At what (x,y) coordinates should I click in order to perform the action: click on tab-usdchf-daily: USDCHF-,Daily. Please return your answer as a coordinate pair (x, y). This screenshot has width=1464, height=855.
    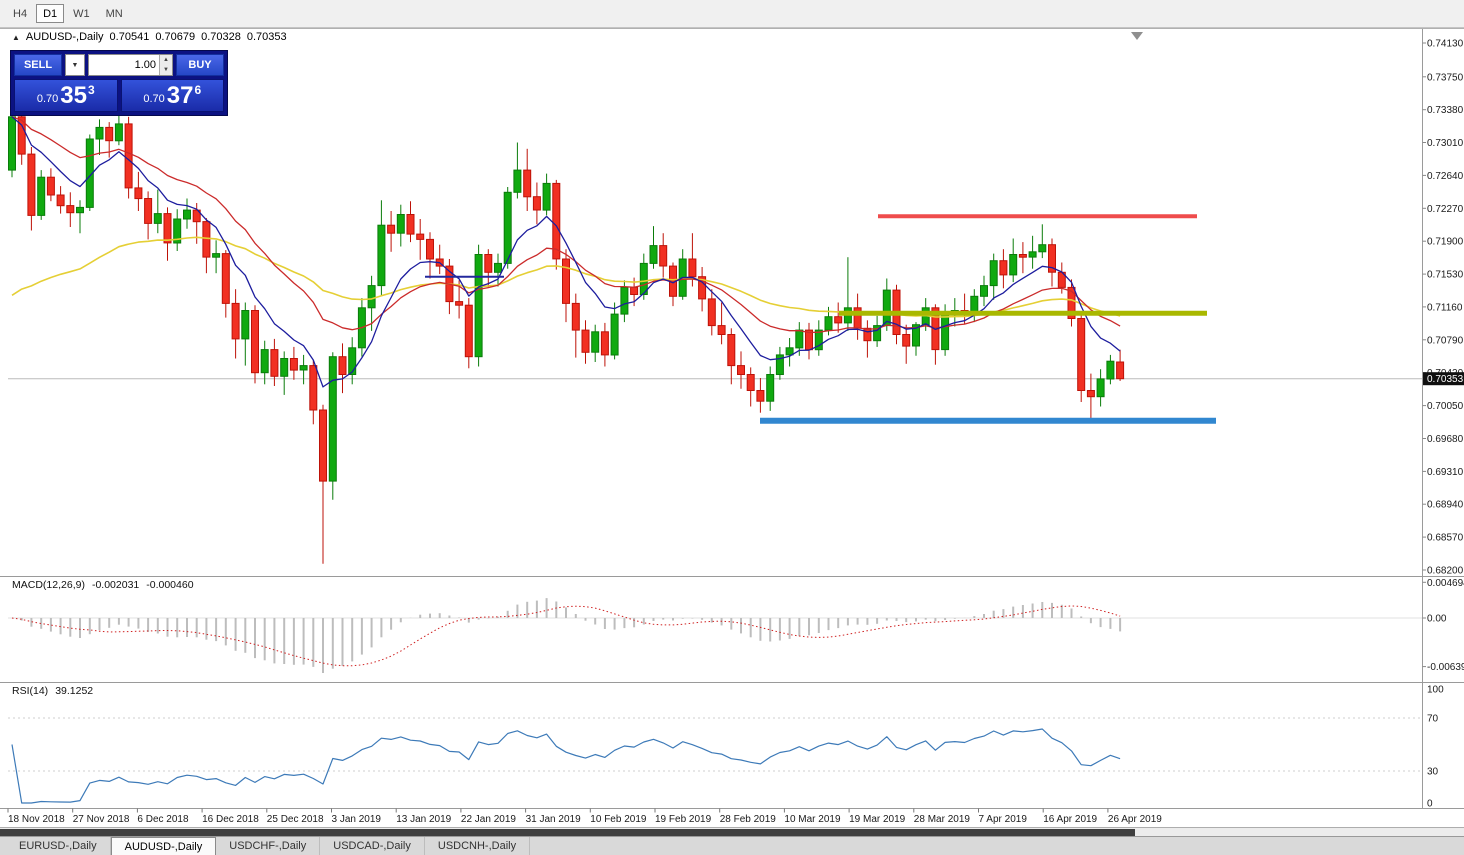
    Looking at the image, I should click on (268, 846).